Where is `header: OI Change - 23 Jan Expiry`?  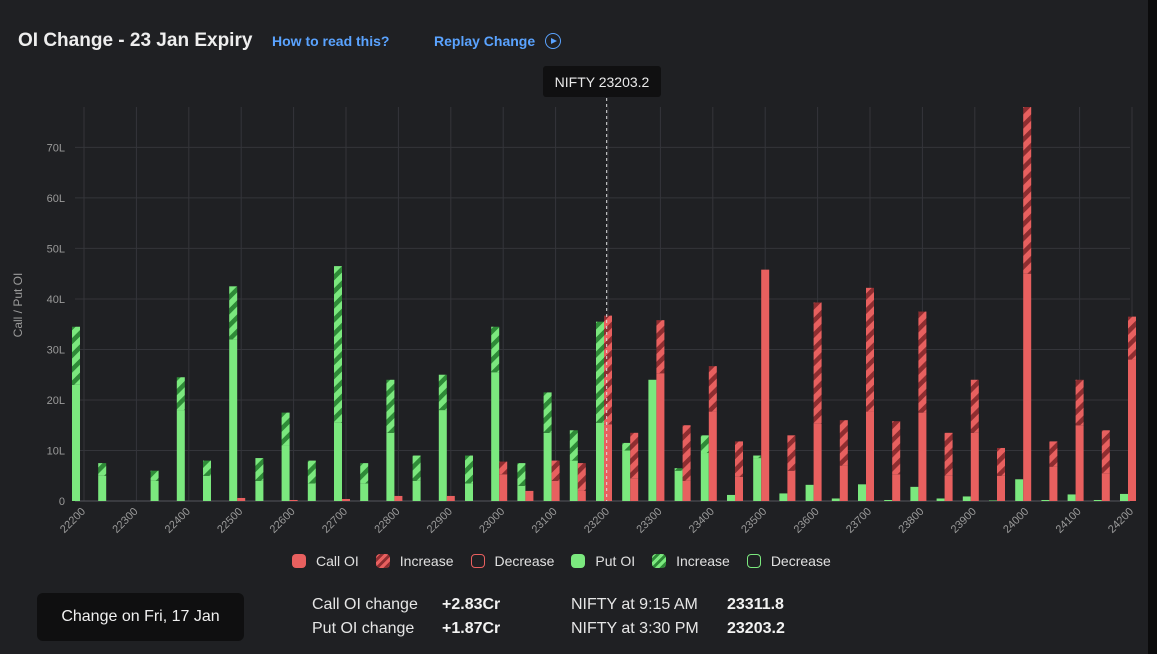 header: OI Change - 23 Jan Expiry is located at coordinates (135, 41).